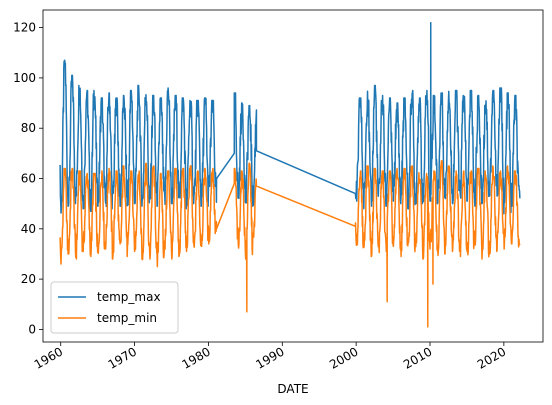 The image size is (552, 405). What do you see at coordinates (24, 78) in the screenshot?
I see `y-tick-label: 100` at bounding box center [24, 78].